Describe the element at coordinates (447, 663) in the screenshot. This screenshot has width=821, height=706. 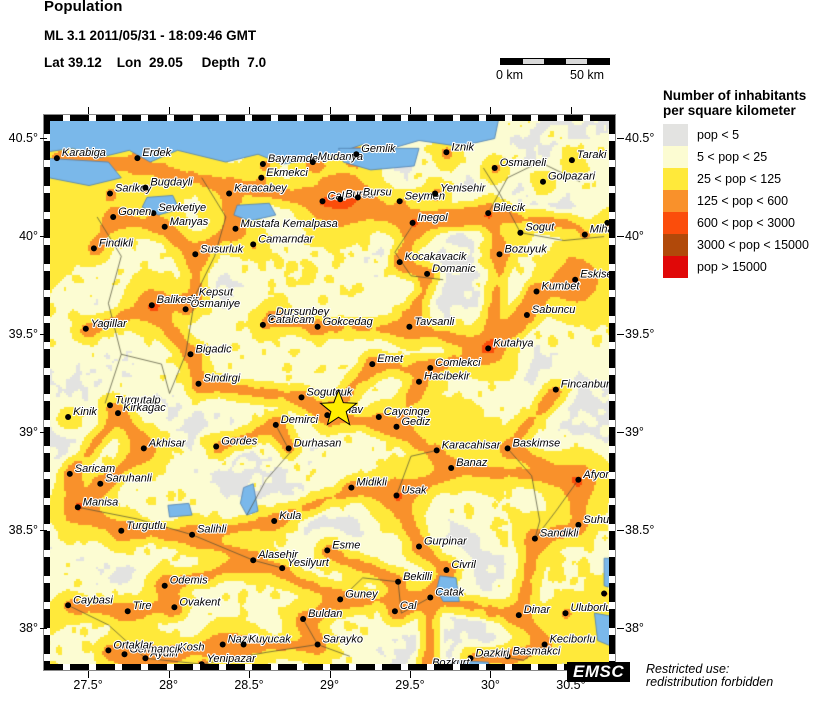
I see `city-marker: Bozkurt` at that location.